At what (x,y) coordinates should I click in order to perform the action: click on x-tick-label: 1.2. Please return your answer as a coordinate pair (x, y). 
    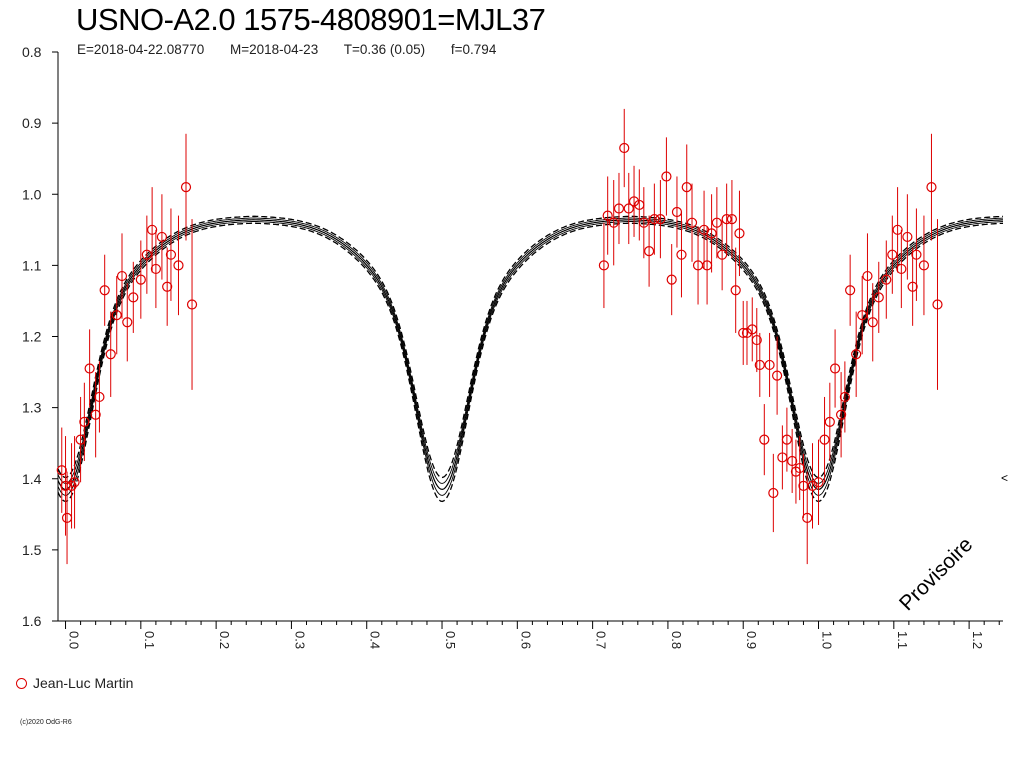
    Looking at the image, I should click on (977, 640).